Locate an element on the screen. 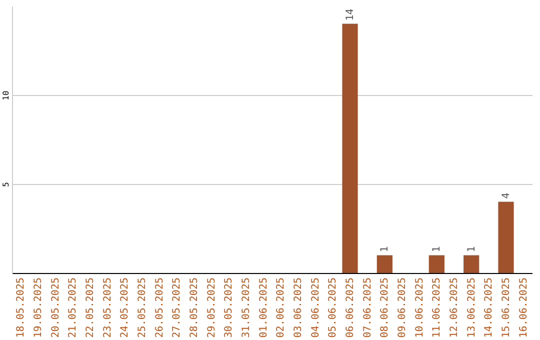 The height and width of the screenshot is (340, 540). x-tick-label: 28.05.2025 is located at coordinates (194, 308).